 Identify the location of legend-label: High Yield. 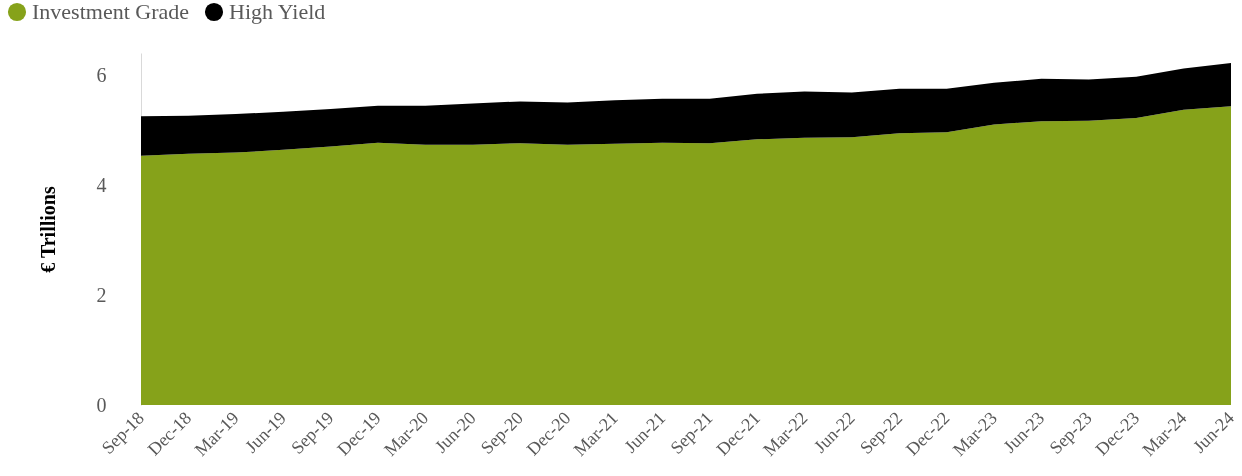
(277, 12).